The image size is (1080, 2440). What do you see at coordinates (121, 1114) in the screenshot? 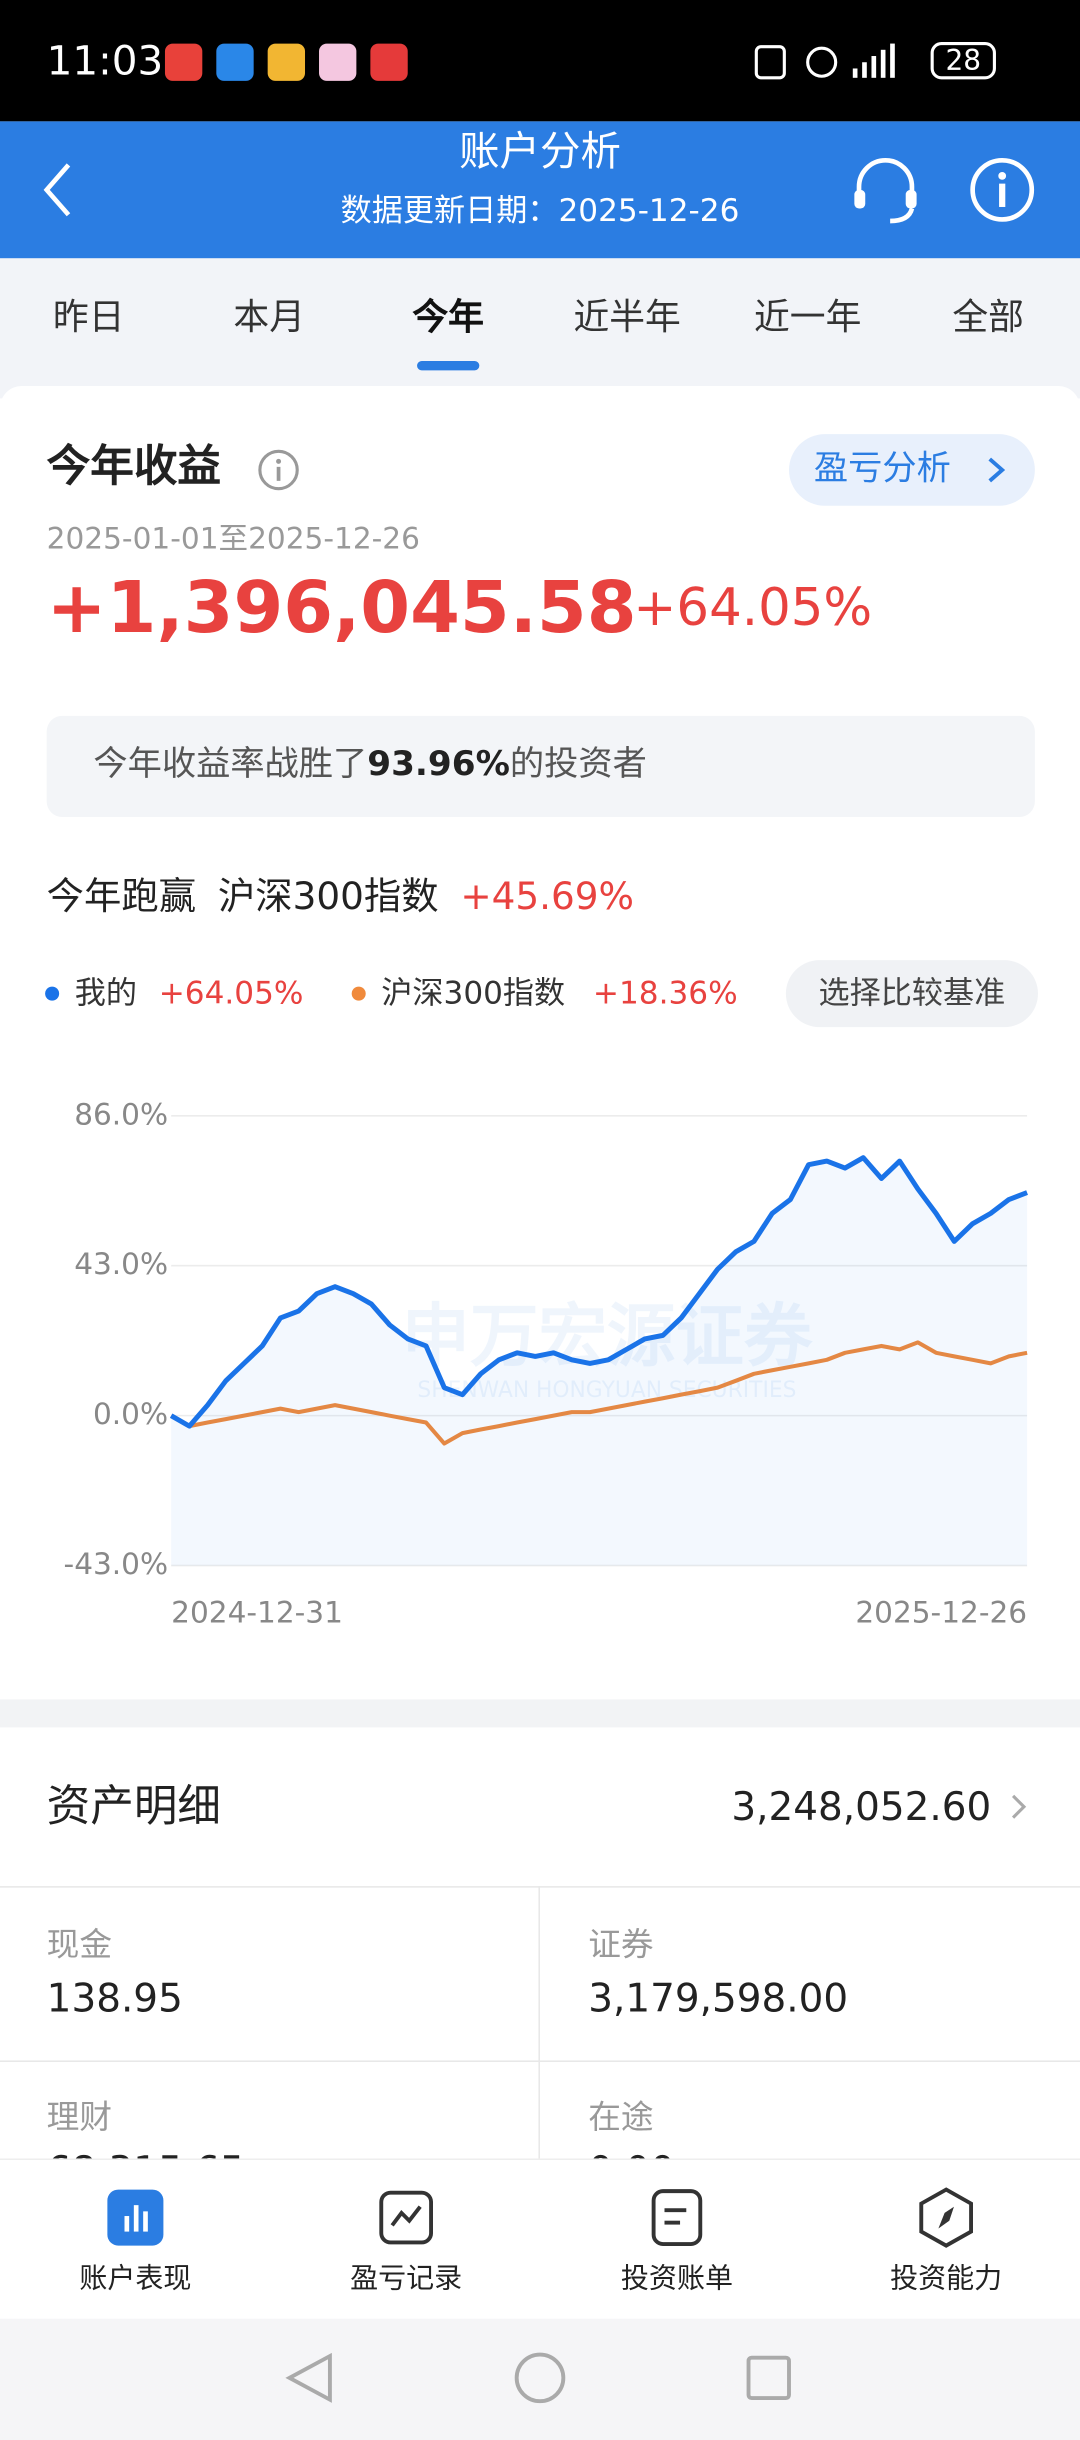
I see `y-tick-label: 86.0%` at bounding box center [121, 1114].